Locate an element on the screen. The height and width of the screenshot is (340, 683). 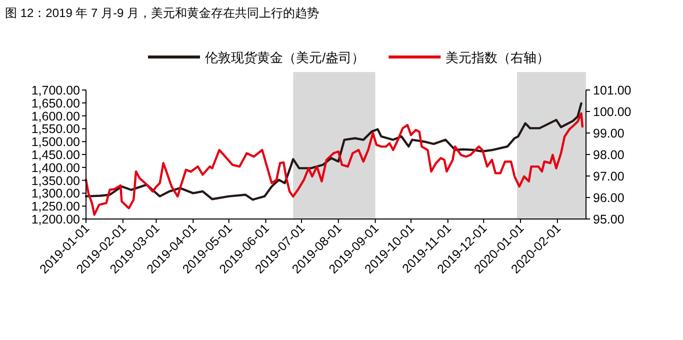
y-tick-label: 1,200.00 is located at coordinates (55, 219).